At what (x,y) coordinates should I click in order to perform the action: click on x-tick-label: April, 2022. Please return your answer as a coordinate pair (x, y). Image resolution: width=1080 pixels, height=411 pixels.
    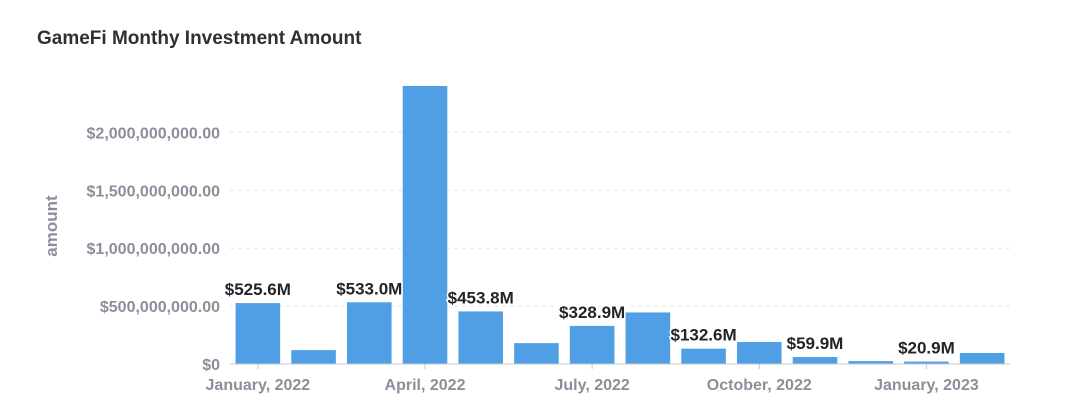
    Looking at the image, I should click on (425, 385).